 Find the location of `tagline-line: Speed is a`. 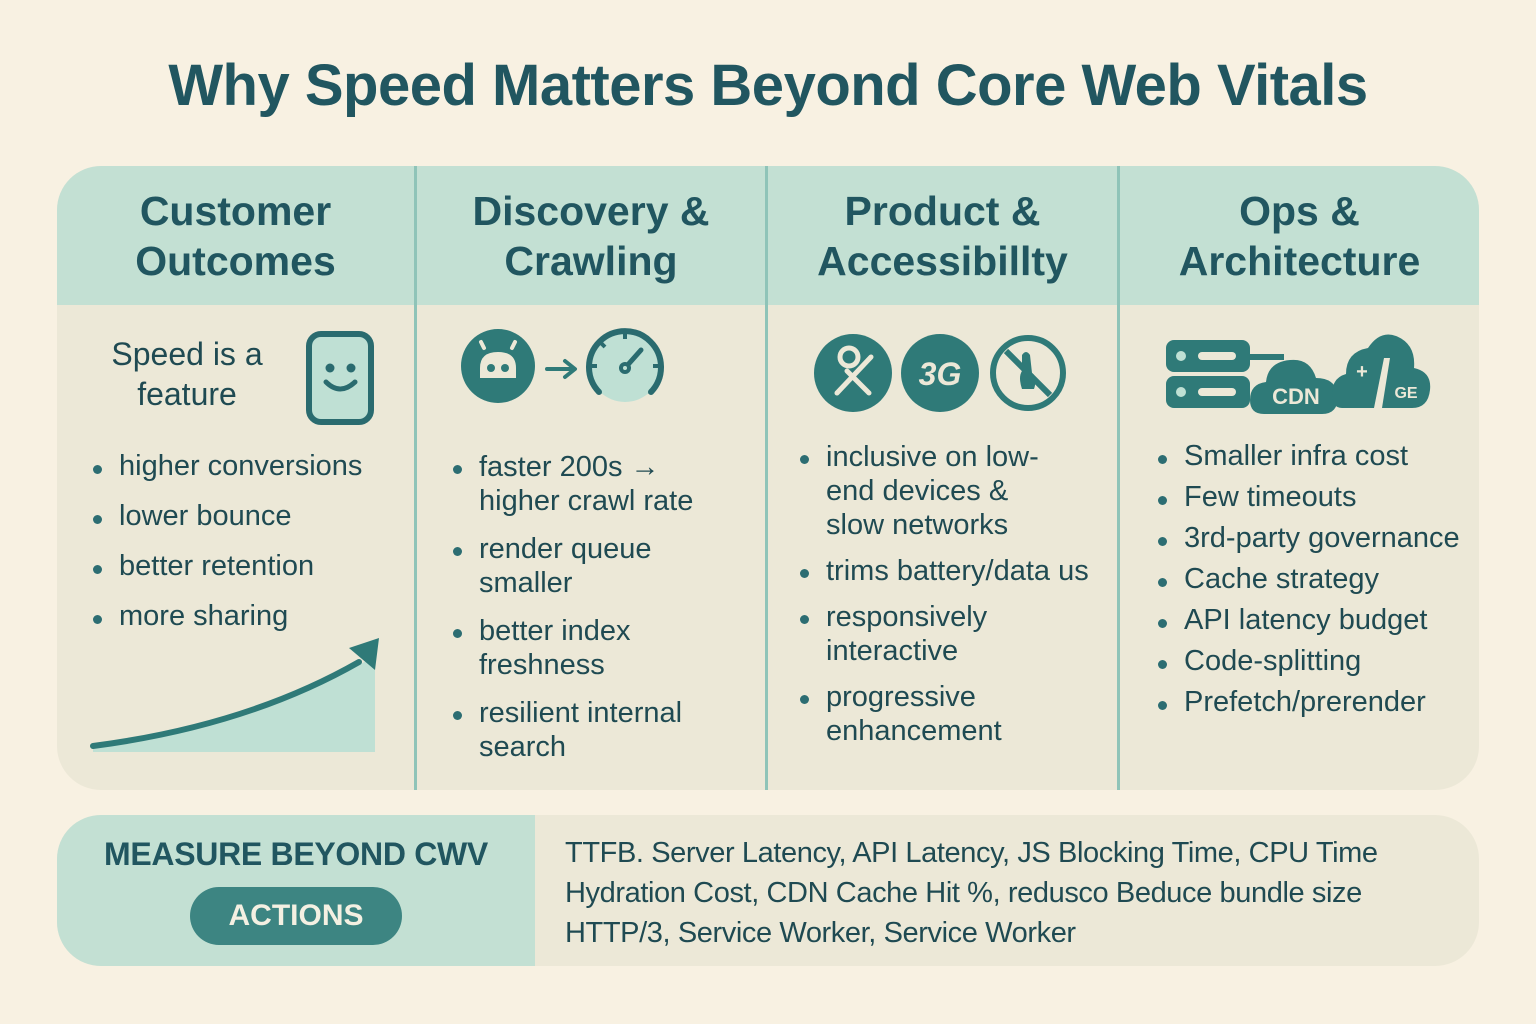

tagline-line: Speed is a is located at coordinates (187, 354).